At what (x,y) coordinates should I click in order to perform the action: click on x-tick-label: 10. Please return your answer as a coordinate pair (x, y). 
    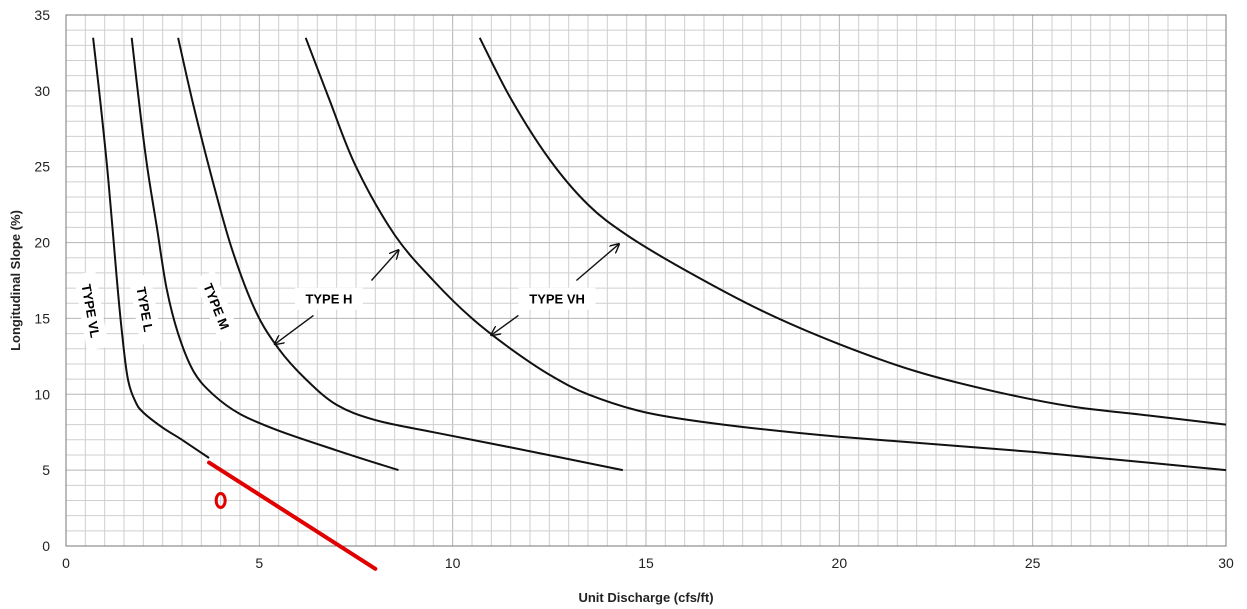
    Looking at the image, I should click on (453, 563).